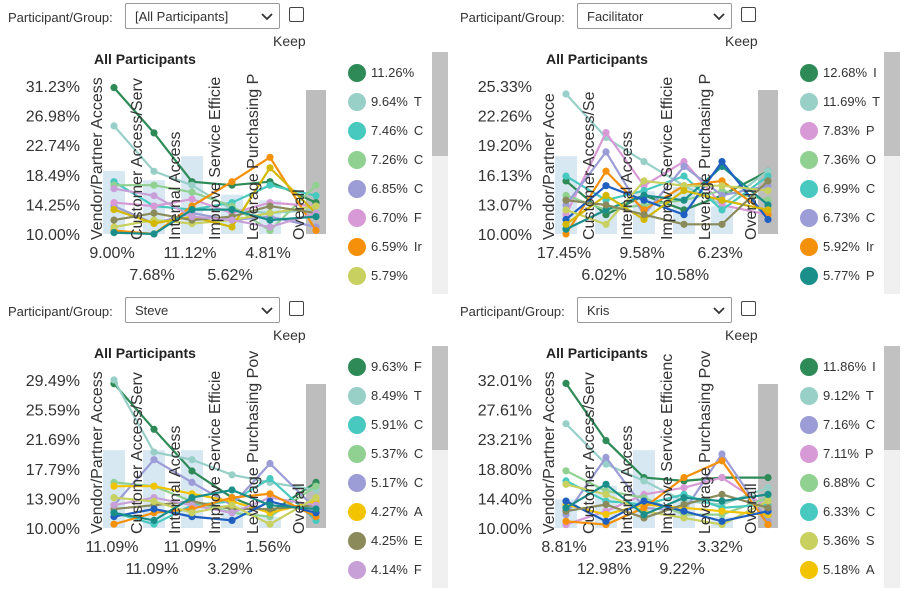 This screenshot has height=608, width=906. Describe the element at coordinates (748, 308) in the screenshot. I see `keep-checkbox` at that location.